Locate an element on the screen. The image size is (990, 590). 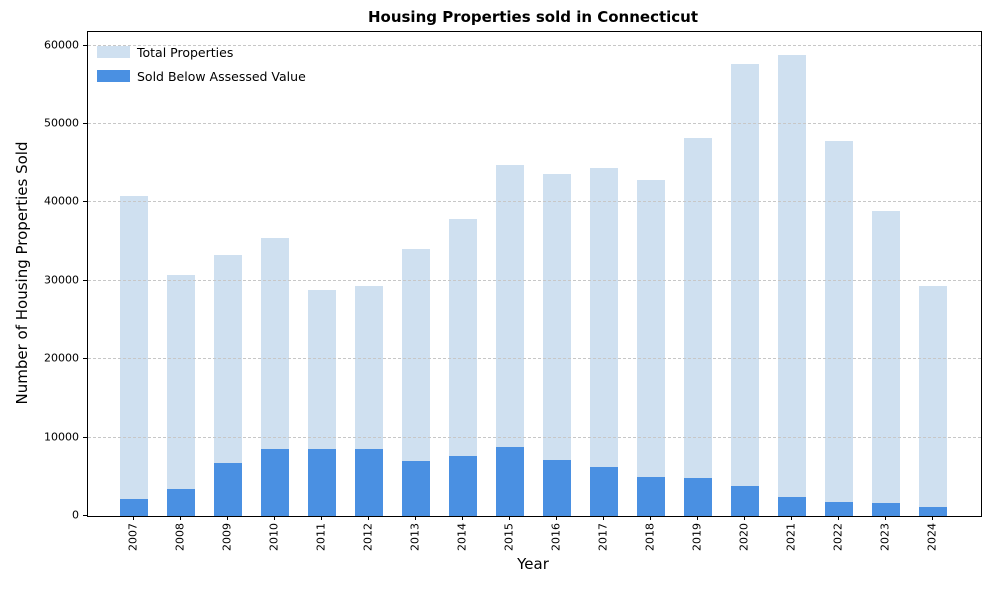
x-tick-label-2015: 2015 is located at coordinates (509, 537).